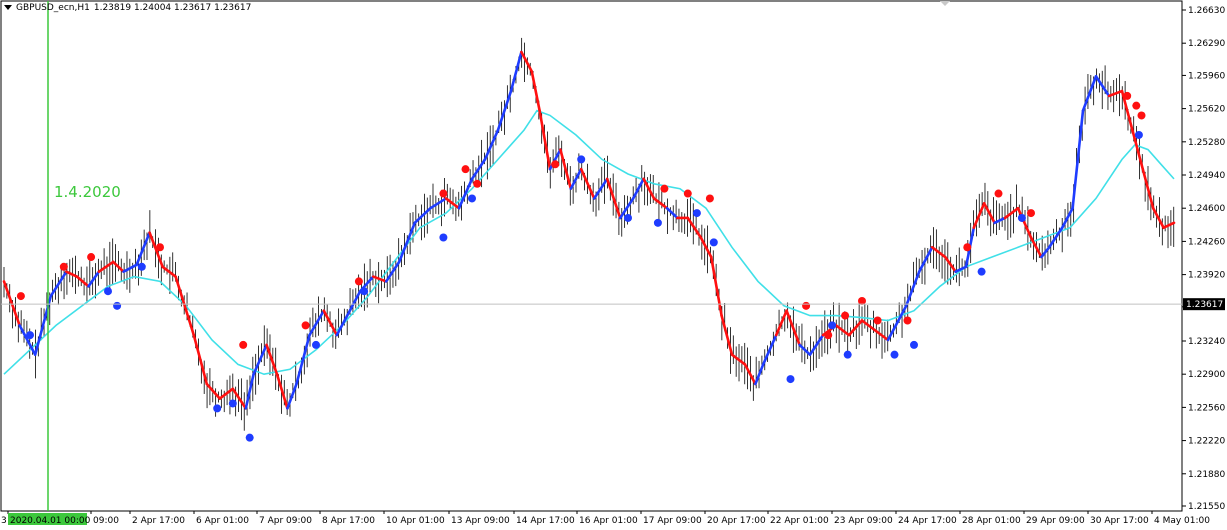  I want to click on x-tick-label: 16 Apr 01:00, so click(608, 521).